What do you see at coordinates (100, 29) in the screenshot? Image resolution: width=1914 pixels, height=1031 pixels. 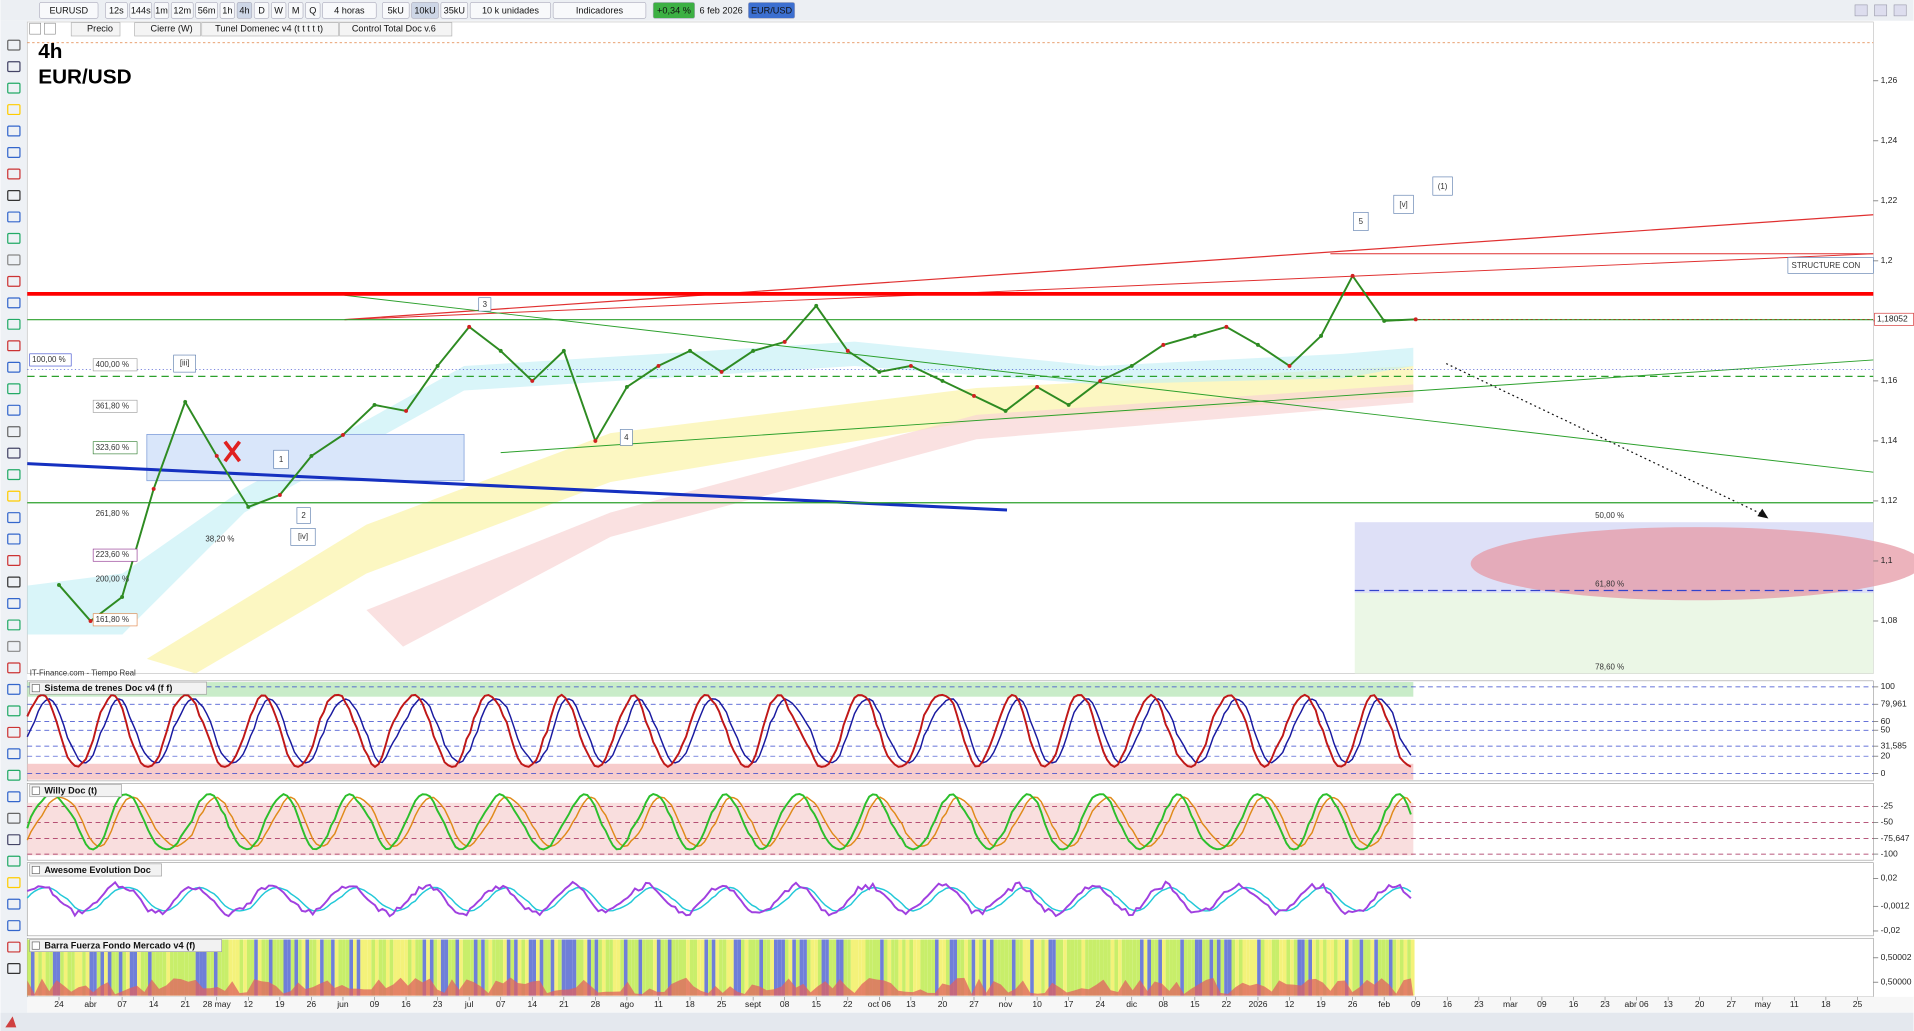 I see `tag-label: Precio` at bounding box center [100, 29].